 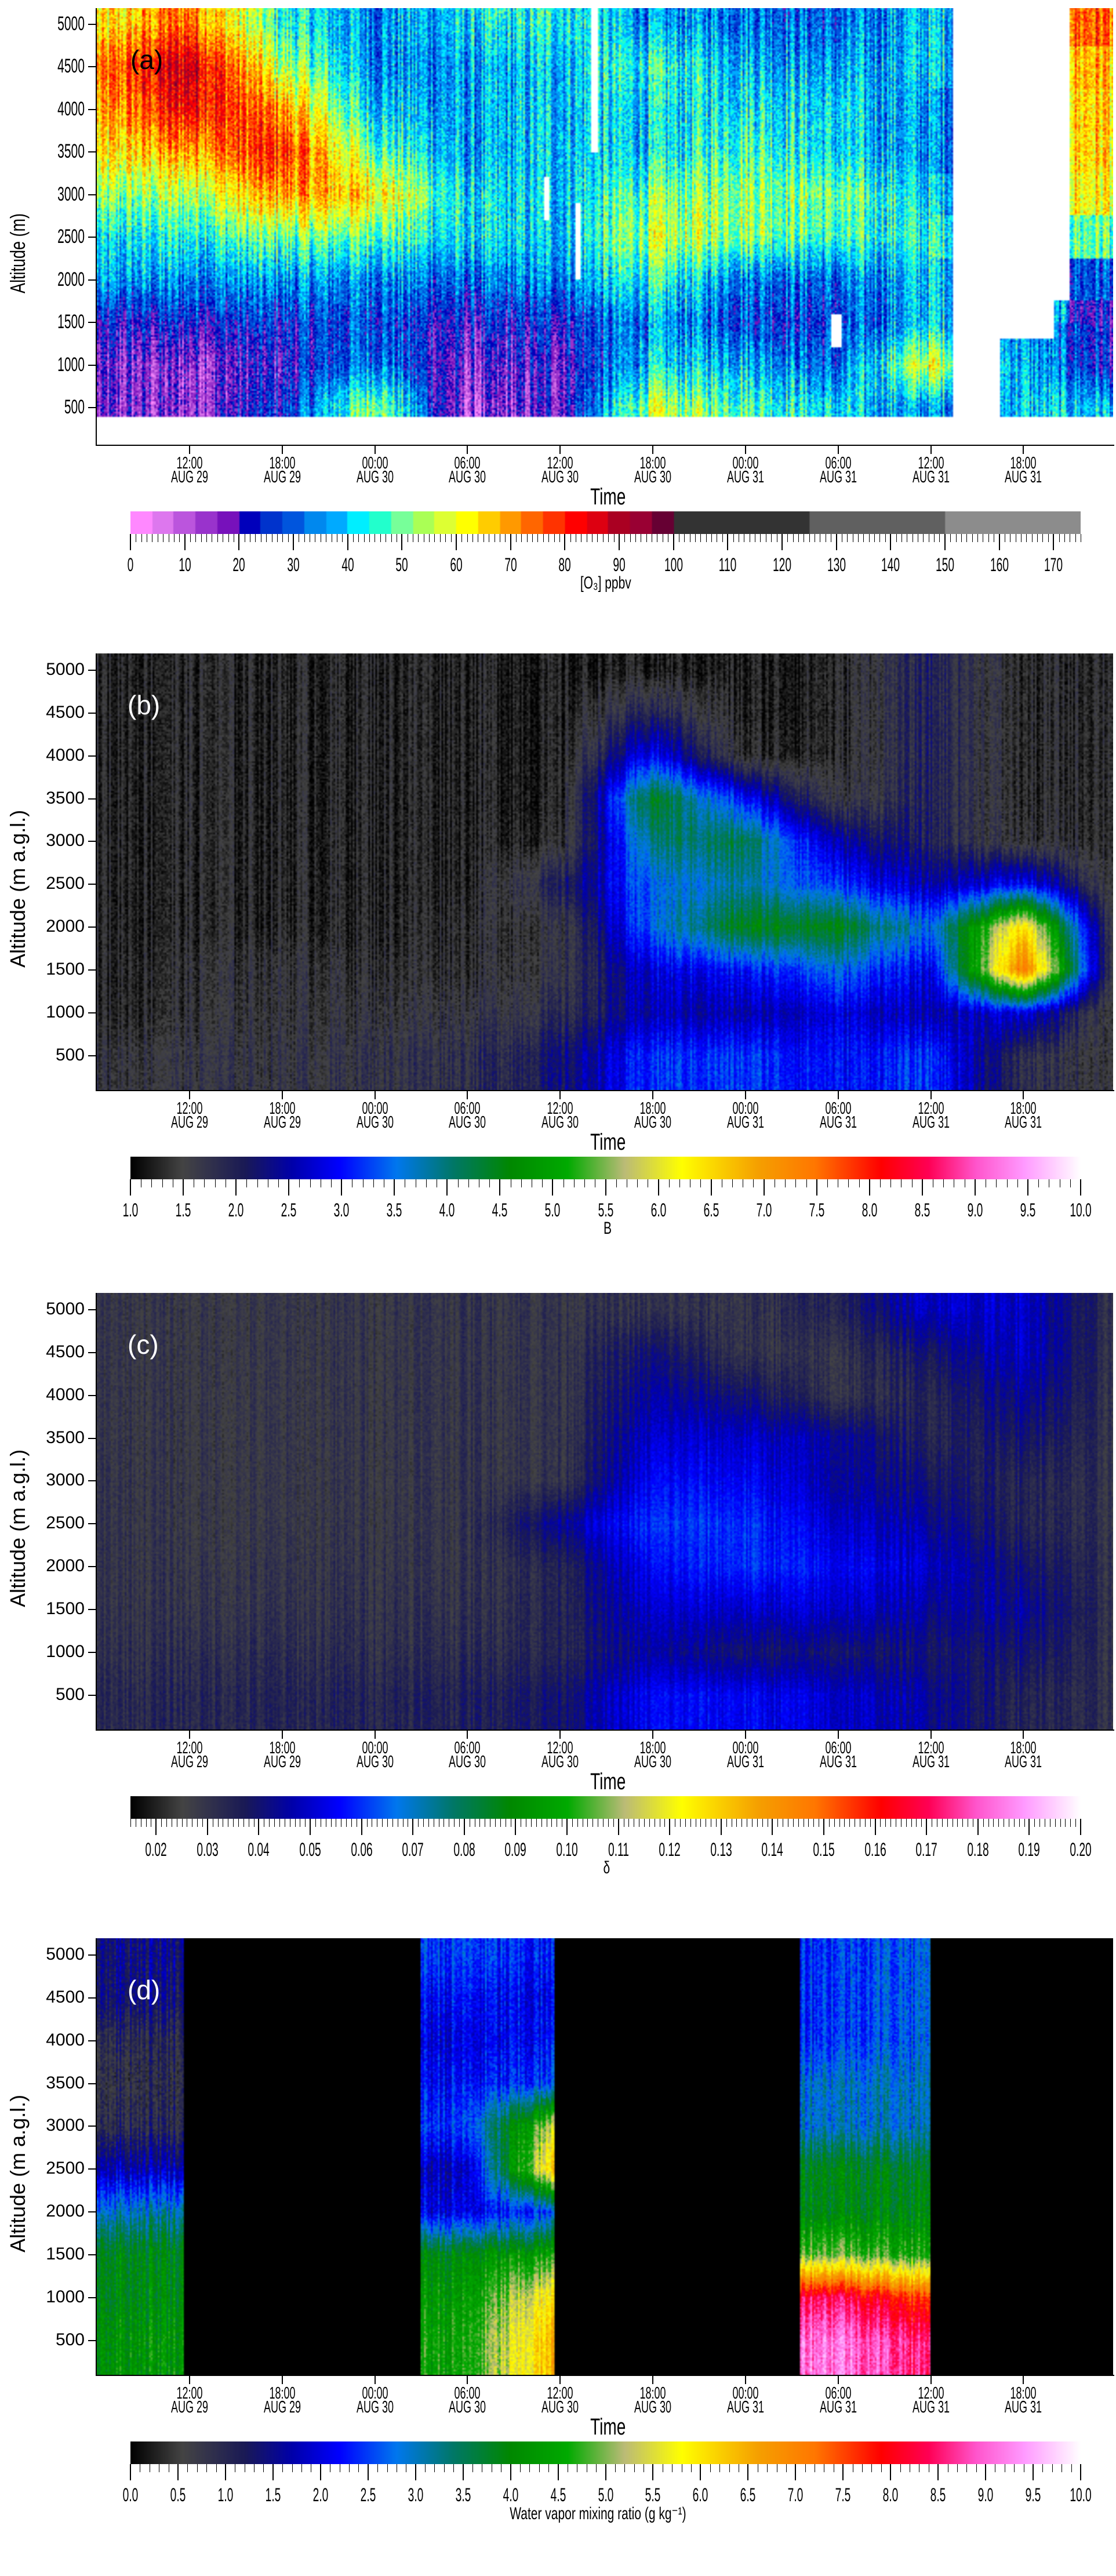 I want to click on y-tick-label: 1500, so click(x=66, y=2254).